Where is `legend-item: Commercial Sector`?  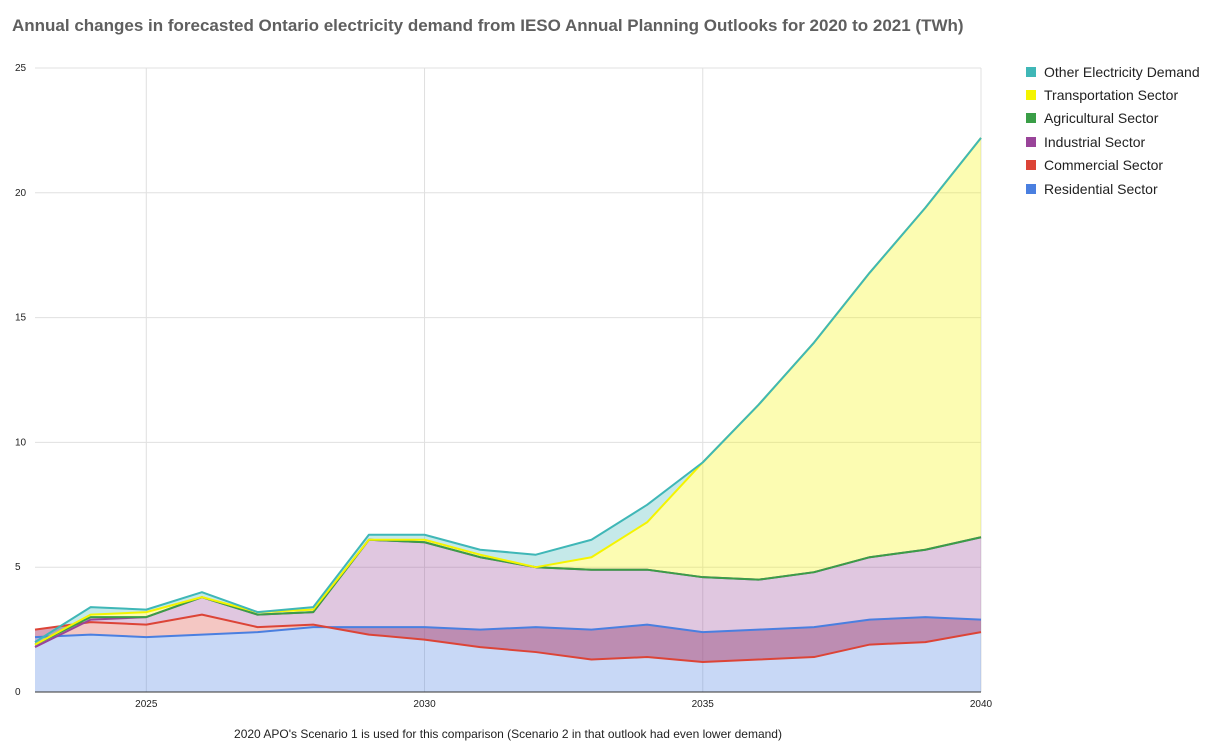
legend-item: Commercial Sector is located at coordinates (1113, 165).